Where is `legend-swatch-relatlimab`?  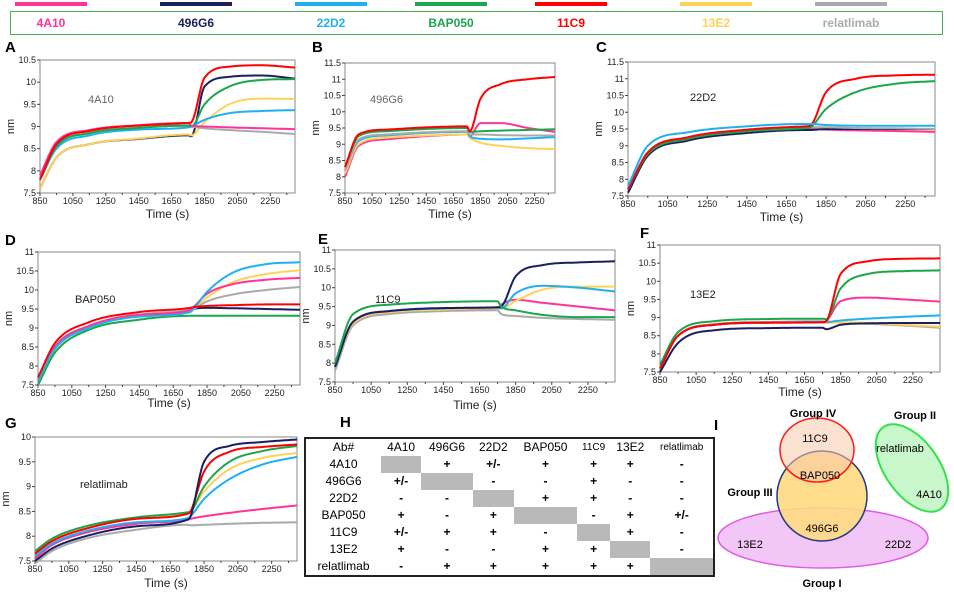 legend-swatch-relatlimab is located at coordinates (851, 4).